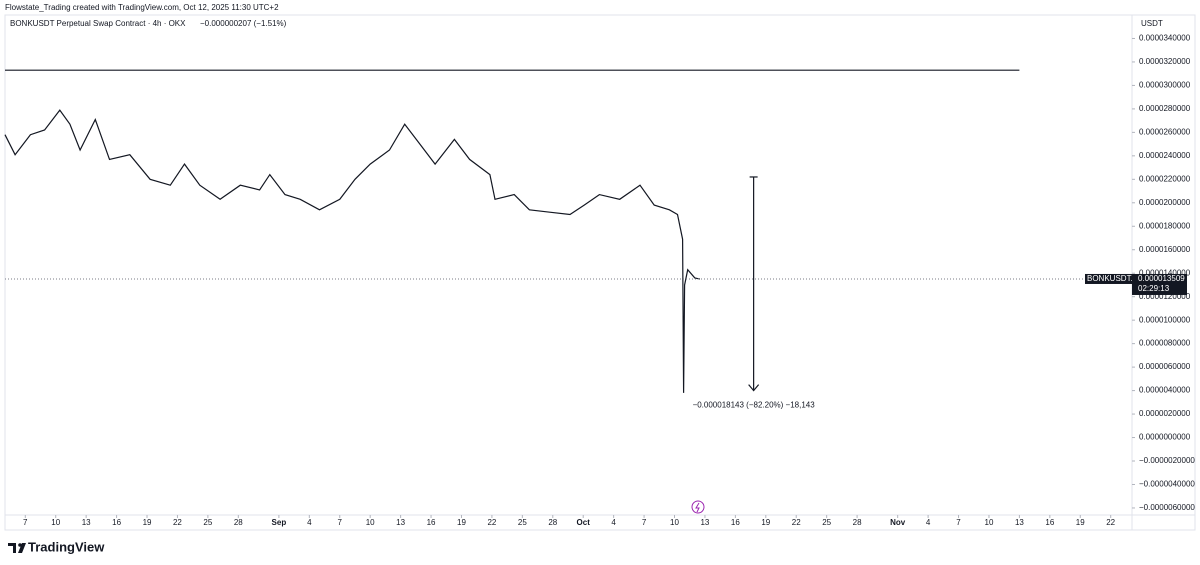  What do you see at coordinates (1165, 296) in the screenshot?
I see `y-tick-label: 0.0000120000` at bounding box center [1165, 296].